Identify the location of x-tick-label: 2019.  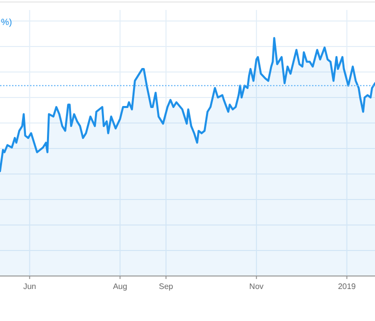
(347, 286).